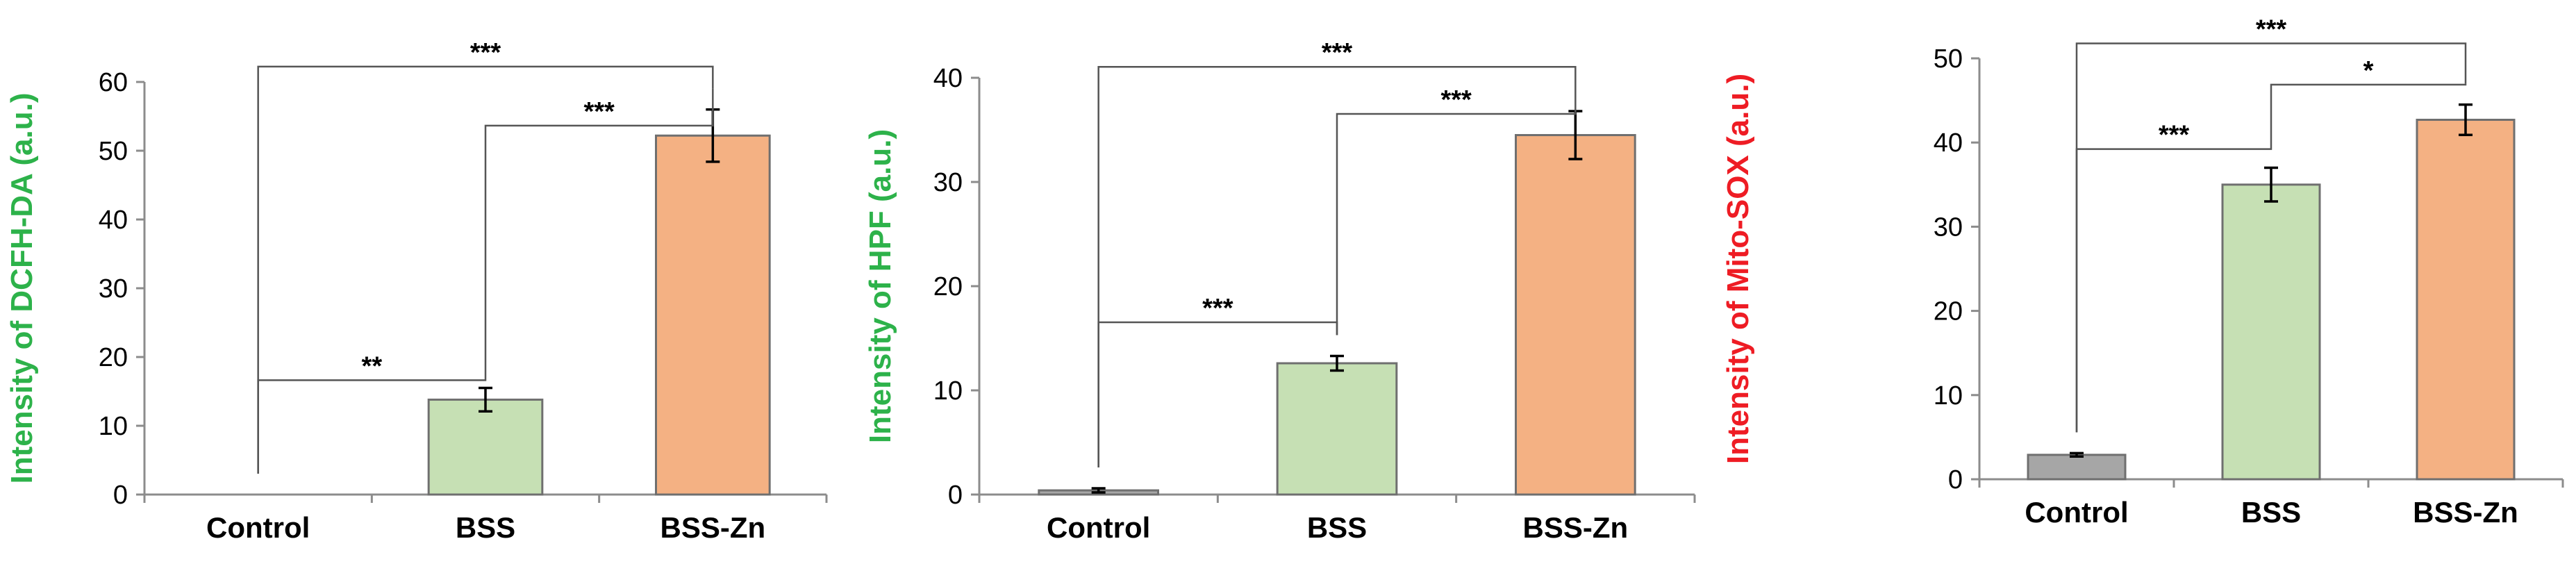 The height and width of the screenshot is (564, 2576). Describe the element at coordinates (22, 288) in the screenshot. I see `y-axis-label: Intensity of DCFH-DA (a.u.)` at that location.